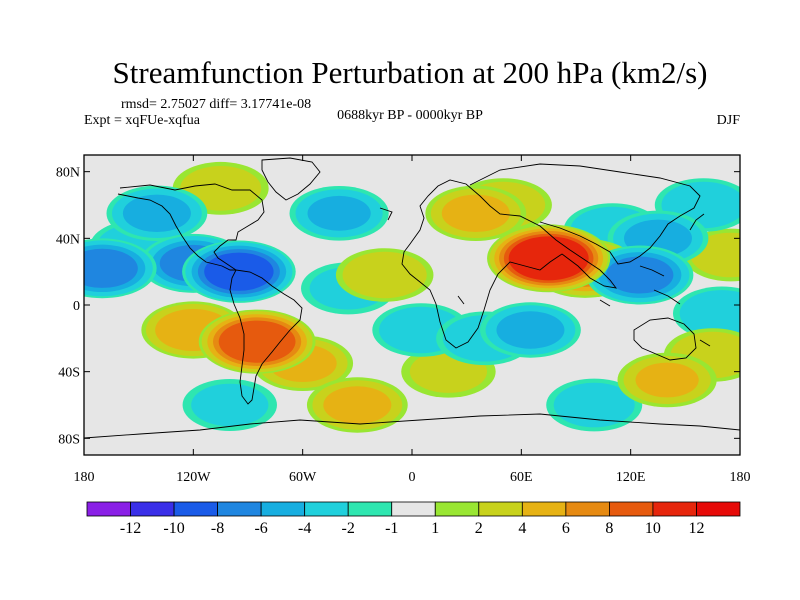  What do you see at coordinates (631, 477) in the screenshot?
I see `x-tick-label: 120E` at bounding box center [631, 477].